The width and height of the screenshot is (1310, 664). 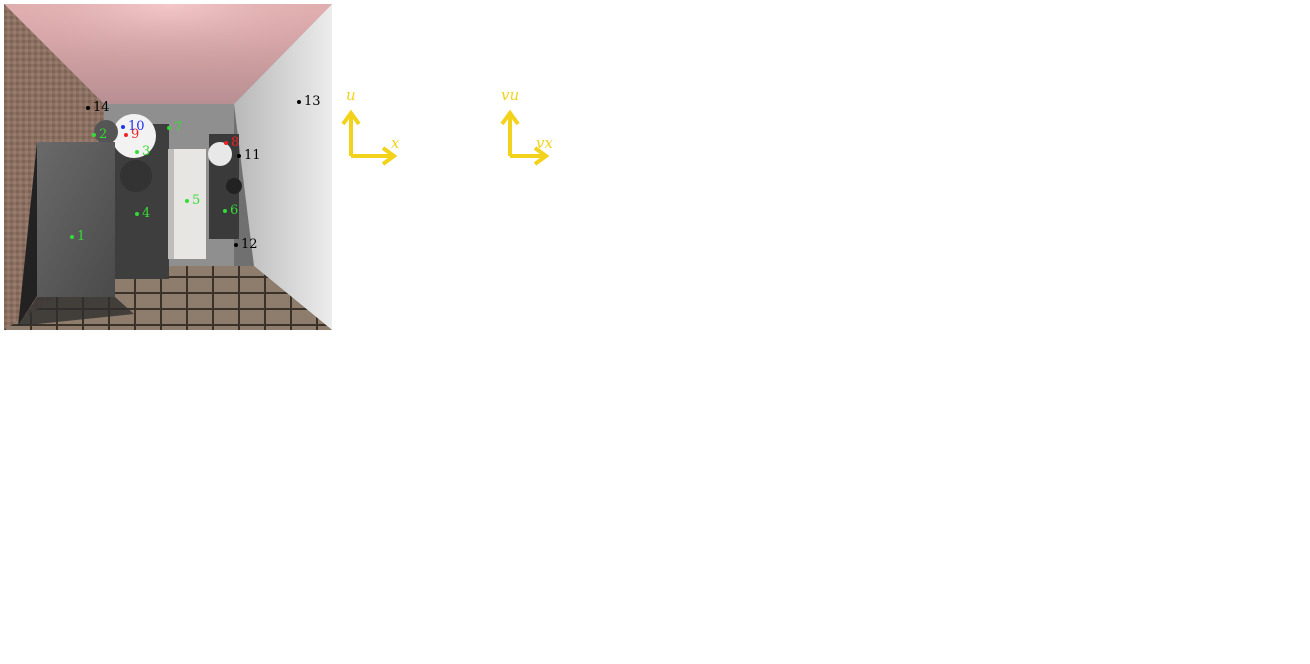 I want to click on scene-marker-10: 10, so click(x=133, y=126).